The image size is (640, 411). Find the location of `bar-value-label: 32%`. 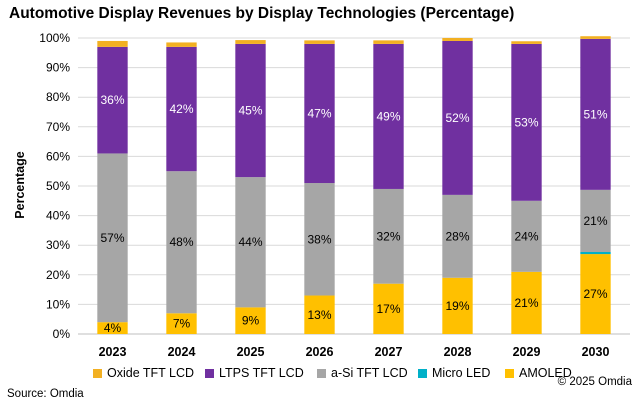

bar-value-label: 32% is located at coordinates (388, 236).